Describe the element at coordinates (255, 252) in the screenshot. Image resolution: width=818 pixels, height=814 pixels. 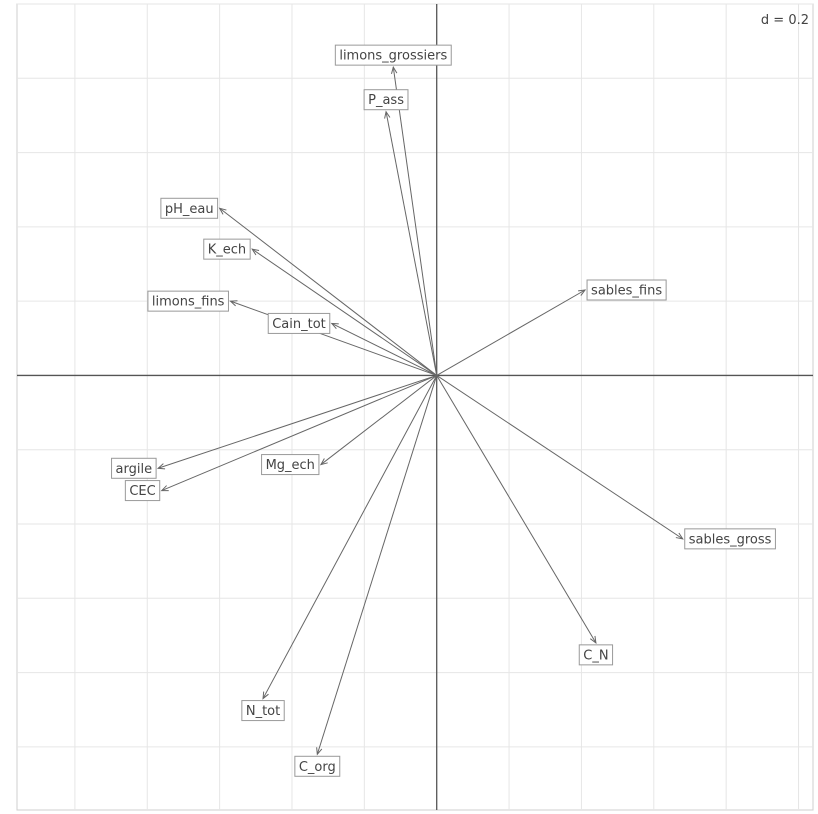
I see `arrowhead-K_ech` at that location.